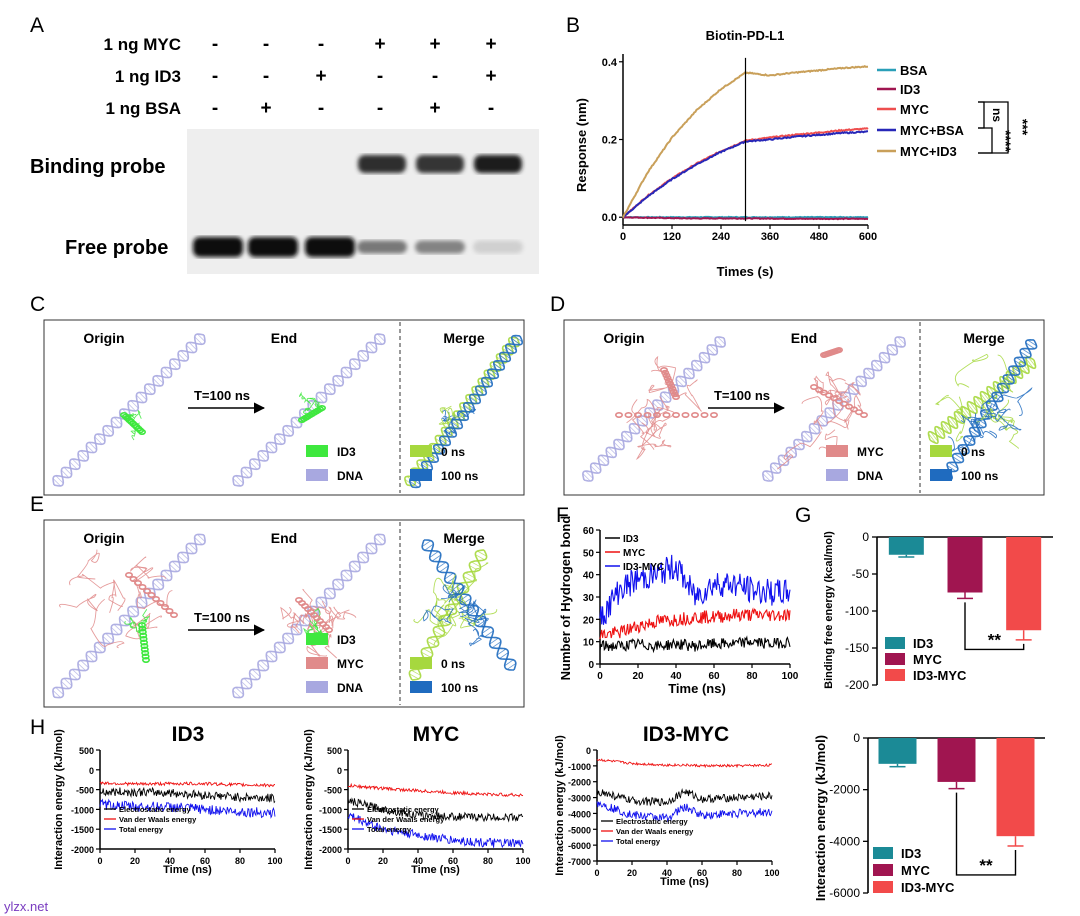  What do you see at coordinates (135, 861) in the screenshot?
I see `x-tick-label: 20` at bounding box center [135, 861].